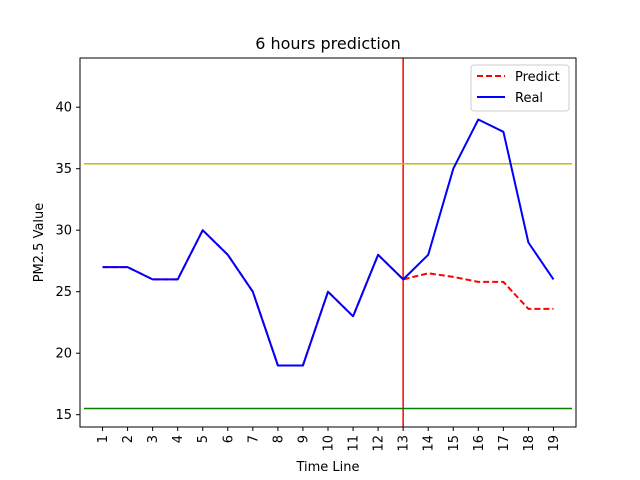  Describe the element at coordinates (520, 88) in the screenshot. I see `legend: Predict Real` at that location.